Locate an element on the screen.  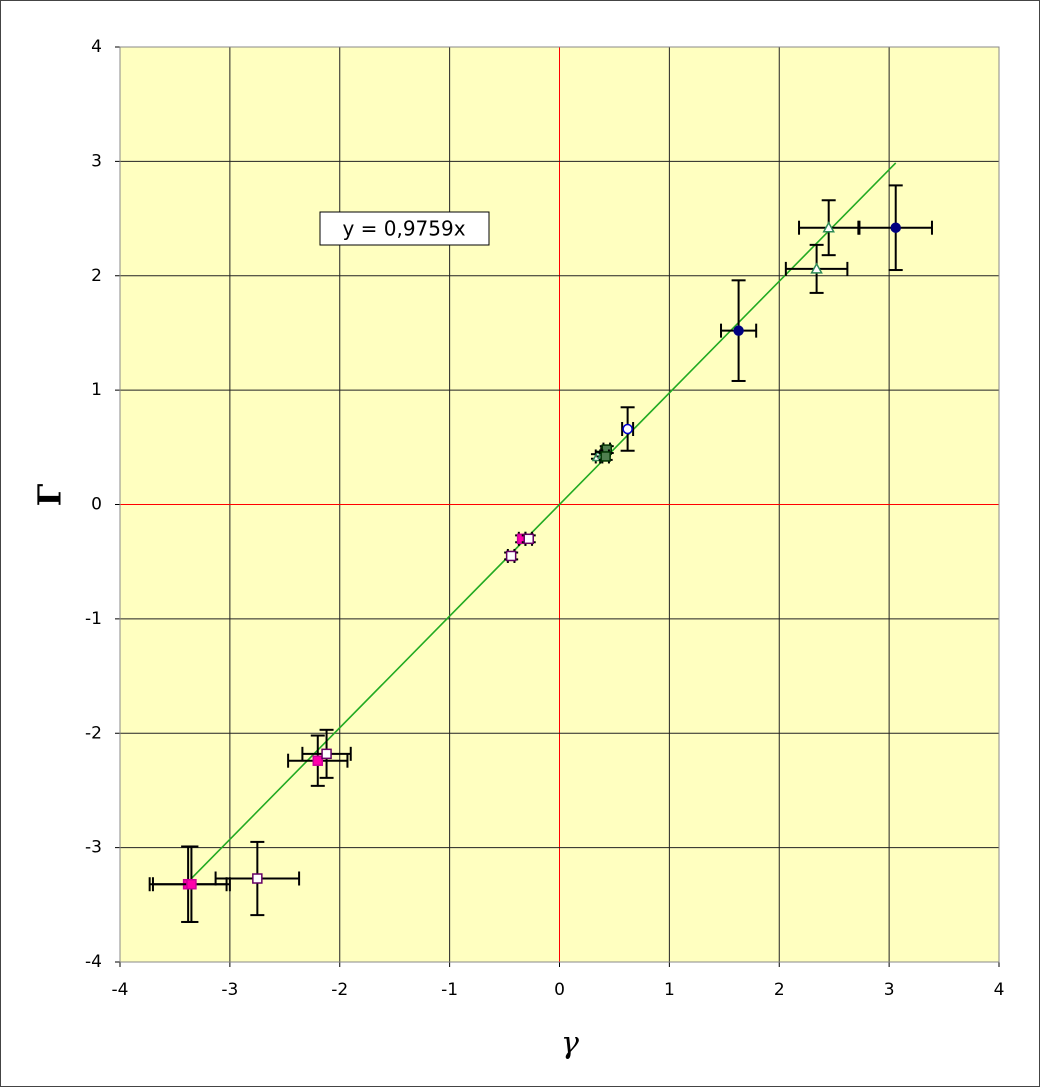
y-tick-label: -4 is located at coordinates (93, 962).